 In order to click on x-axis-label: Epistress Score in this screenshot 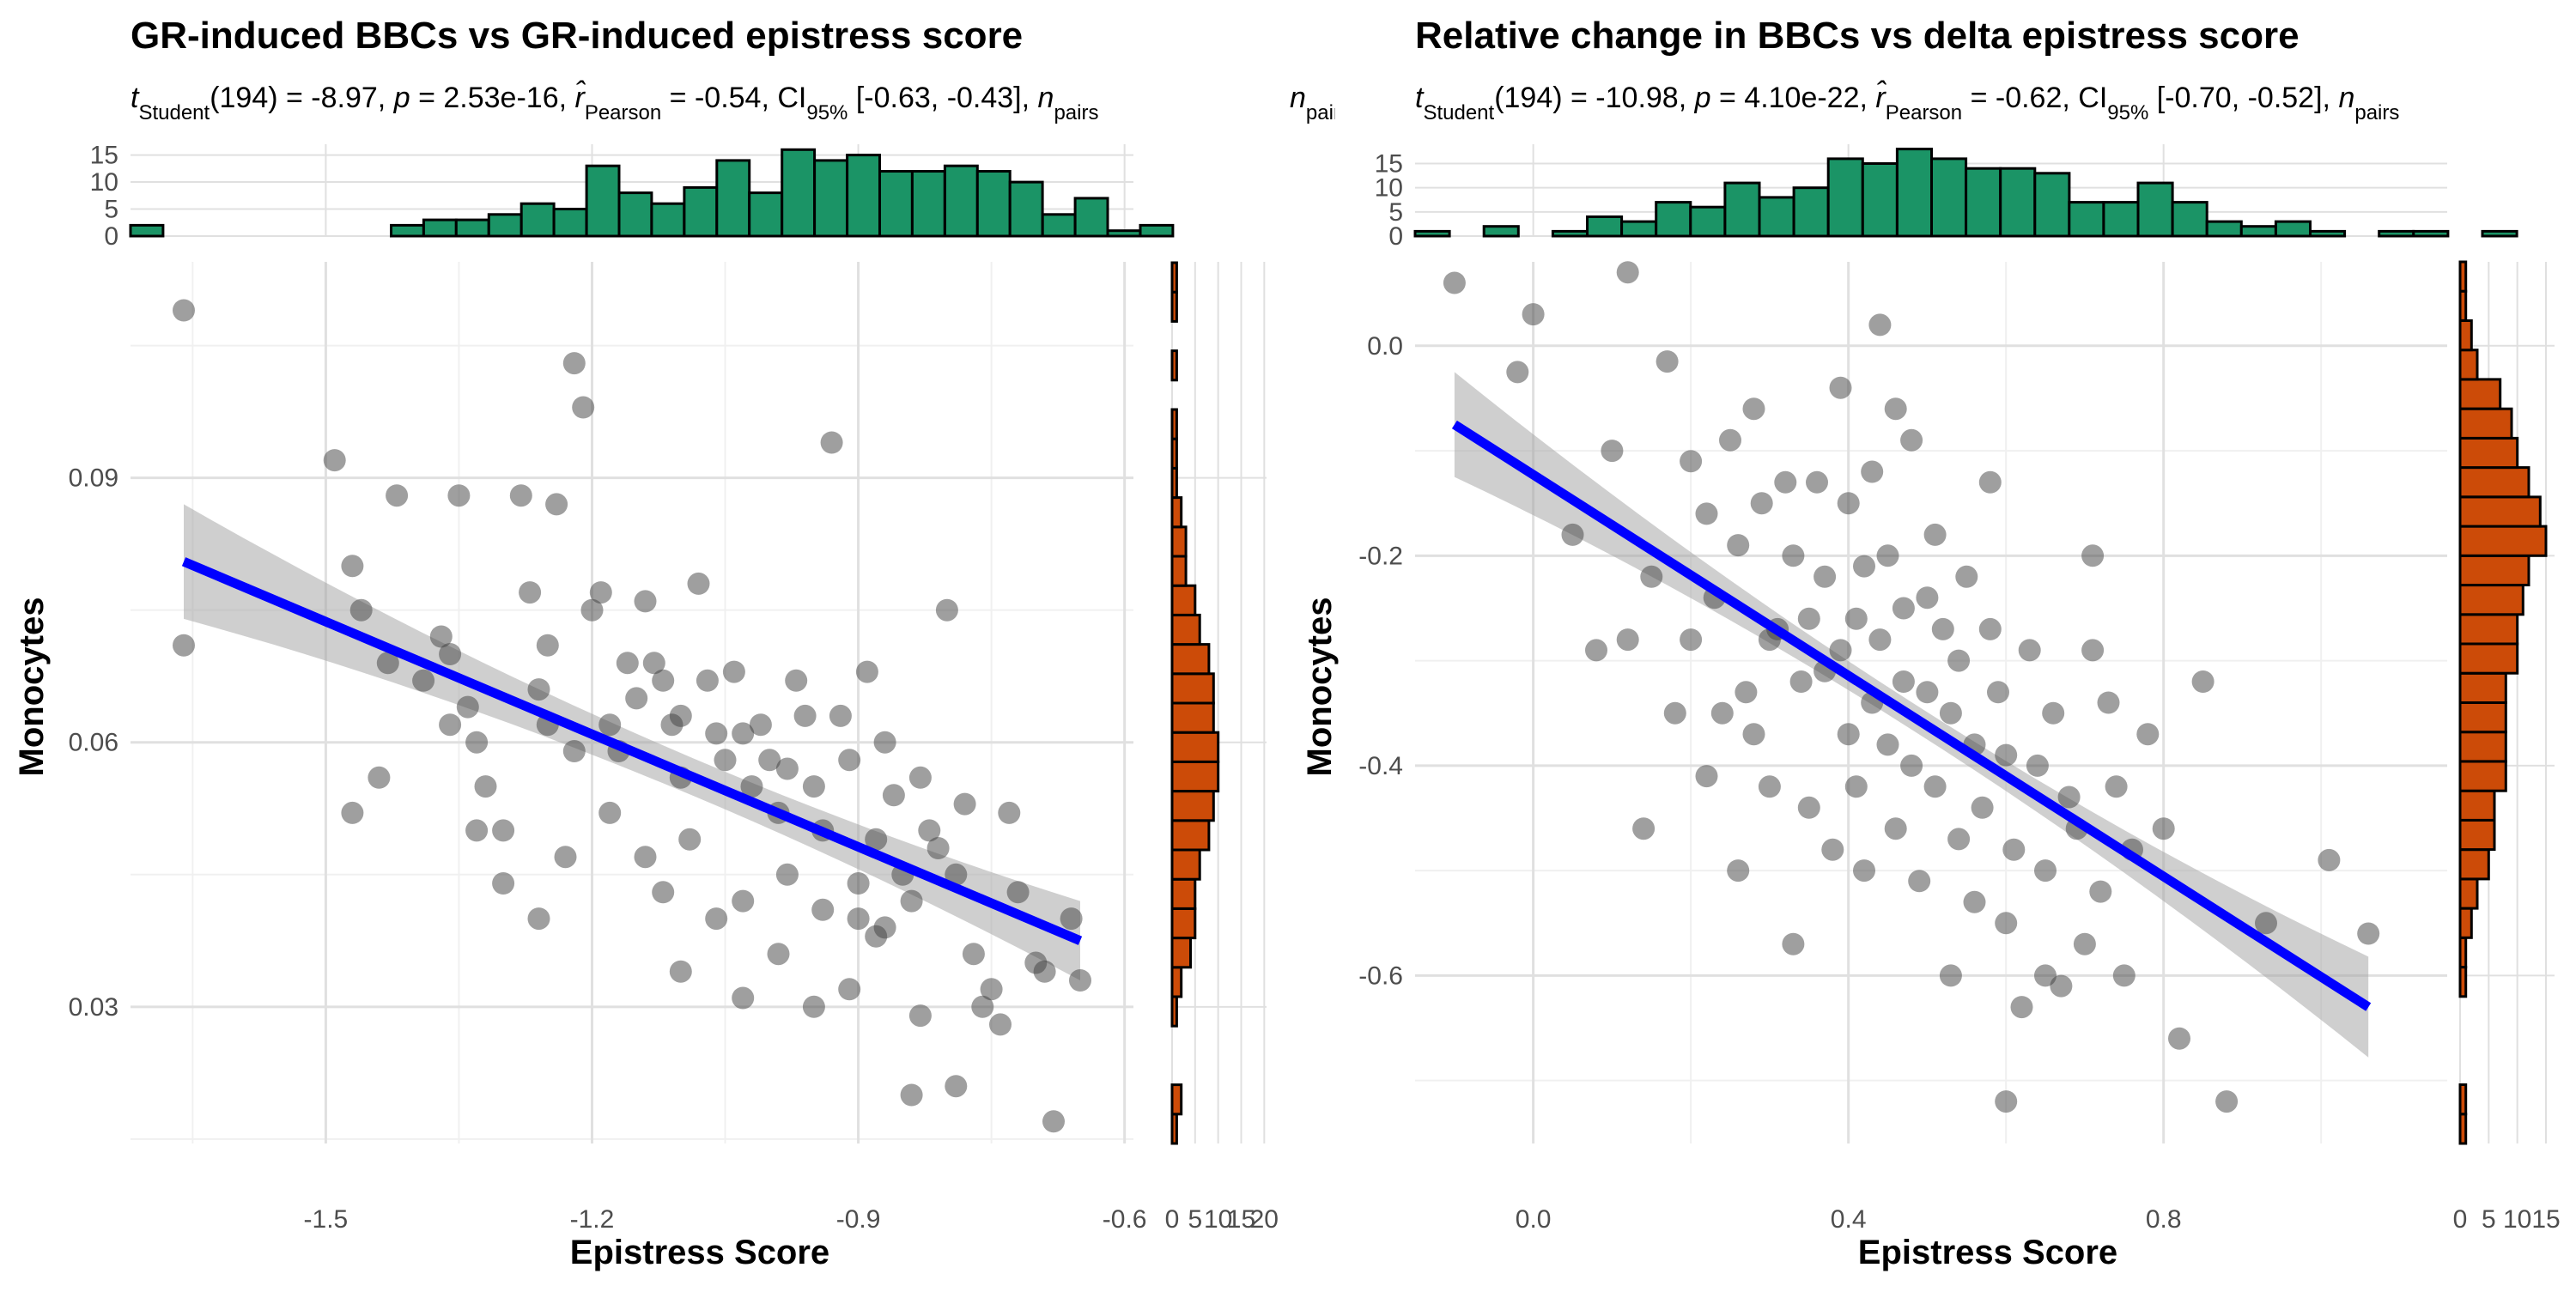, I will do `click(1988, 1252)`.